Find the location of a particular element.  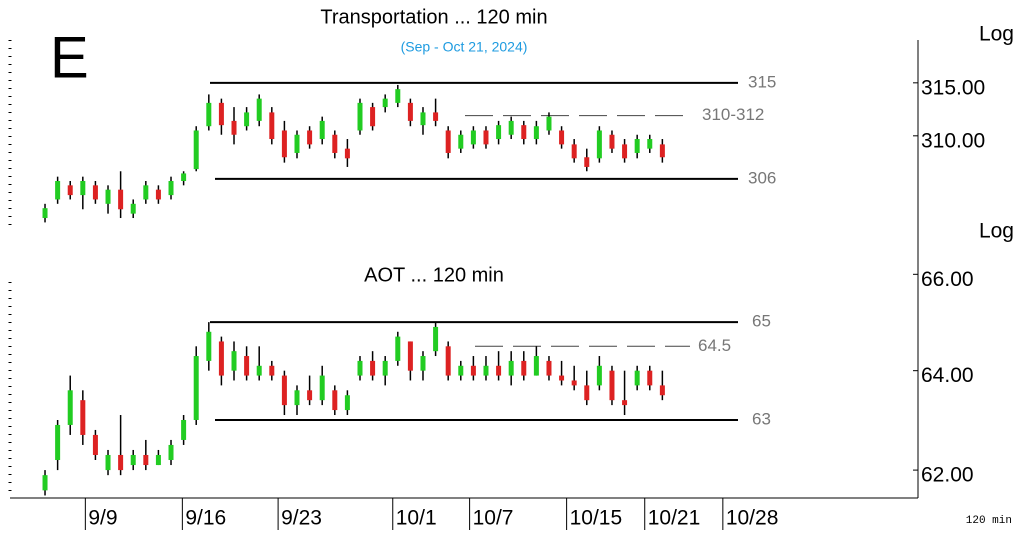

level-label: 306 is located at coordinates (762, 177).